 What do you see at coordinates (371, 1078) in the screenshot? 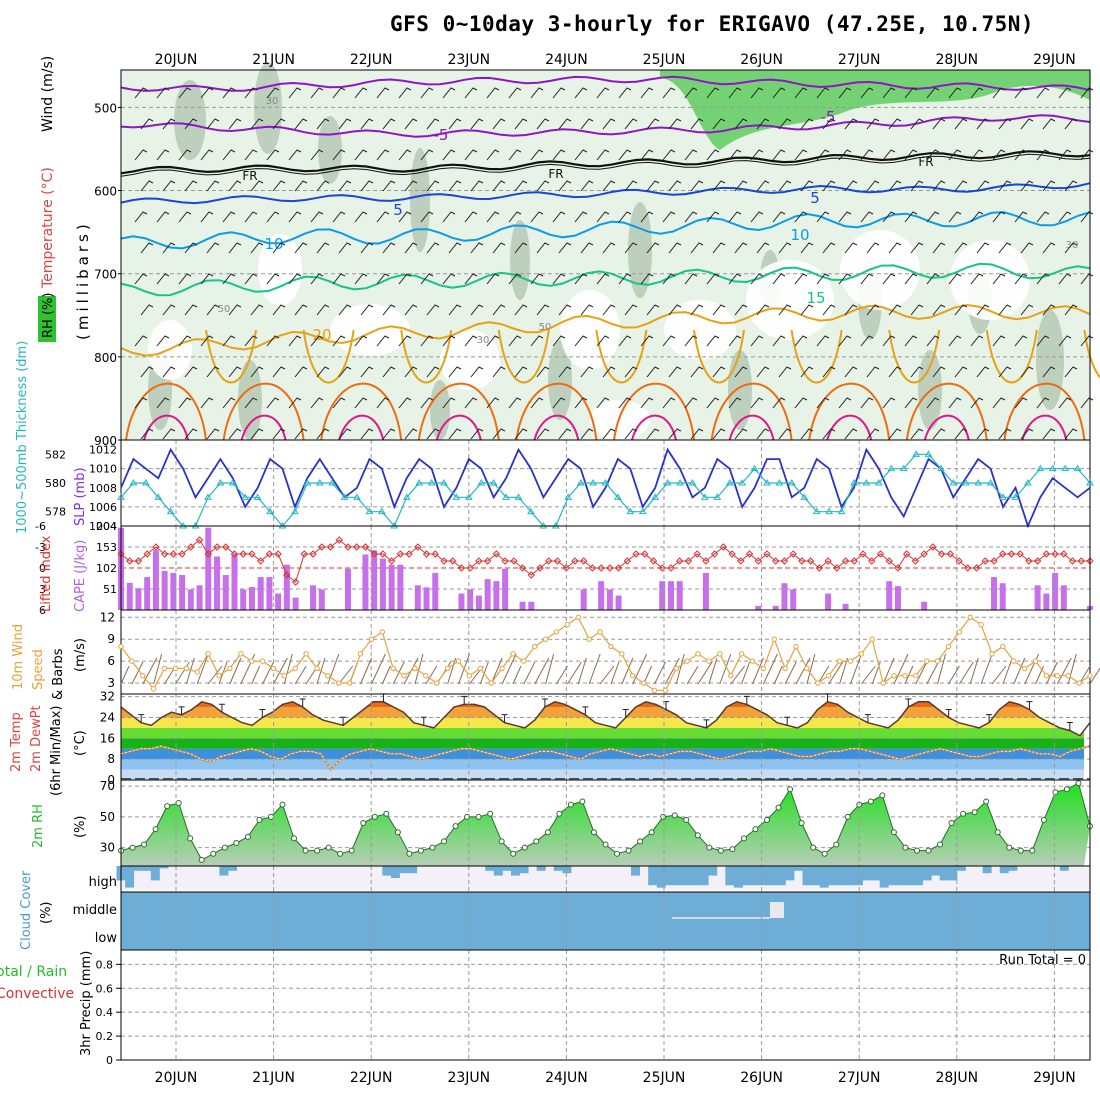
I see `bottom-date-label: 22JUN` at bounding box center [371, 1078].